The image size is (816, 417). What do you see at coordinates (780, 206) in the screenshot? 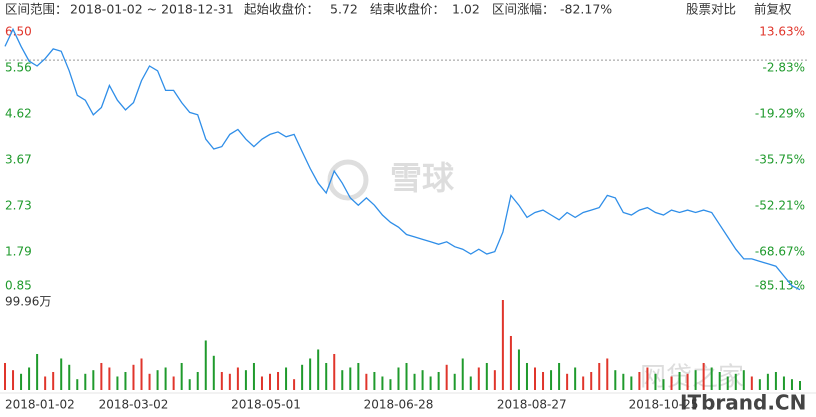
I see `y2-tick-label: -52.21%` at bounding box center [780, 206].